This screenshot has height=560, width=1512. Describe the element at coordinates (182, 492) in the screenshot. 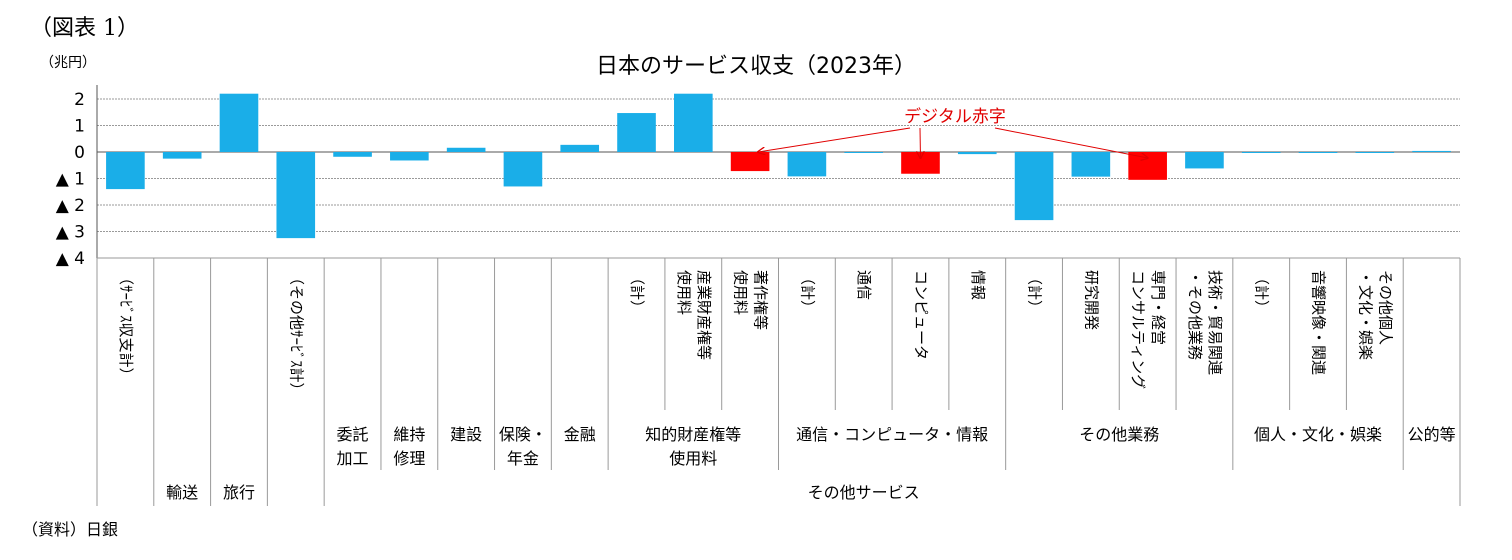

I see `top-group-label: 輸送` at that location.